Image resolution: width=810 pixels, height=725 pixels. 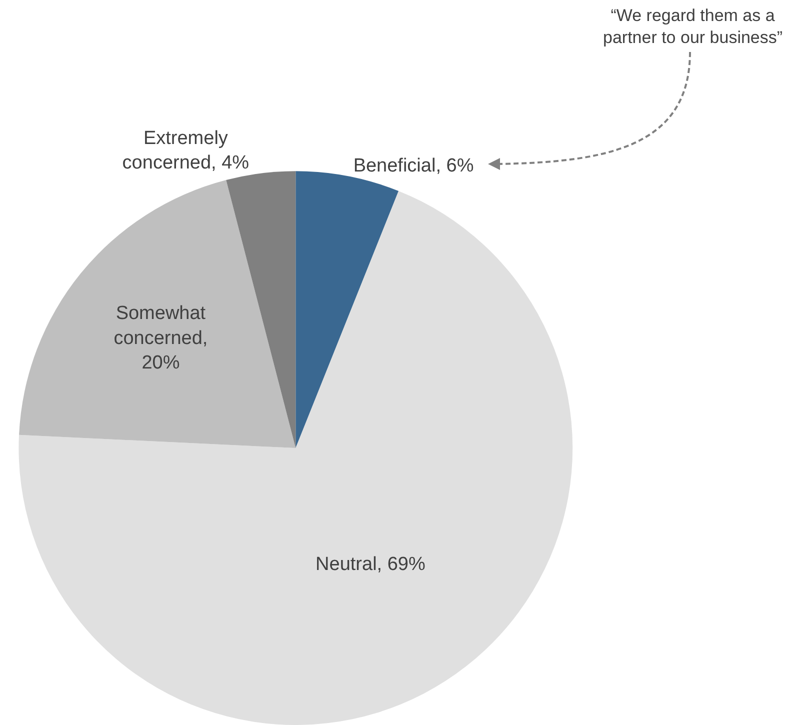 I want to click on slice-label: Beneficial, 6%, so click(x=413, y=165).